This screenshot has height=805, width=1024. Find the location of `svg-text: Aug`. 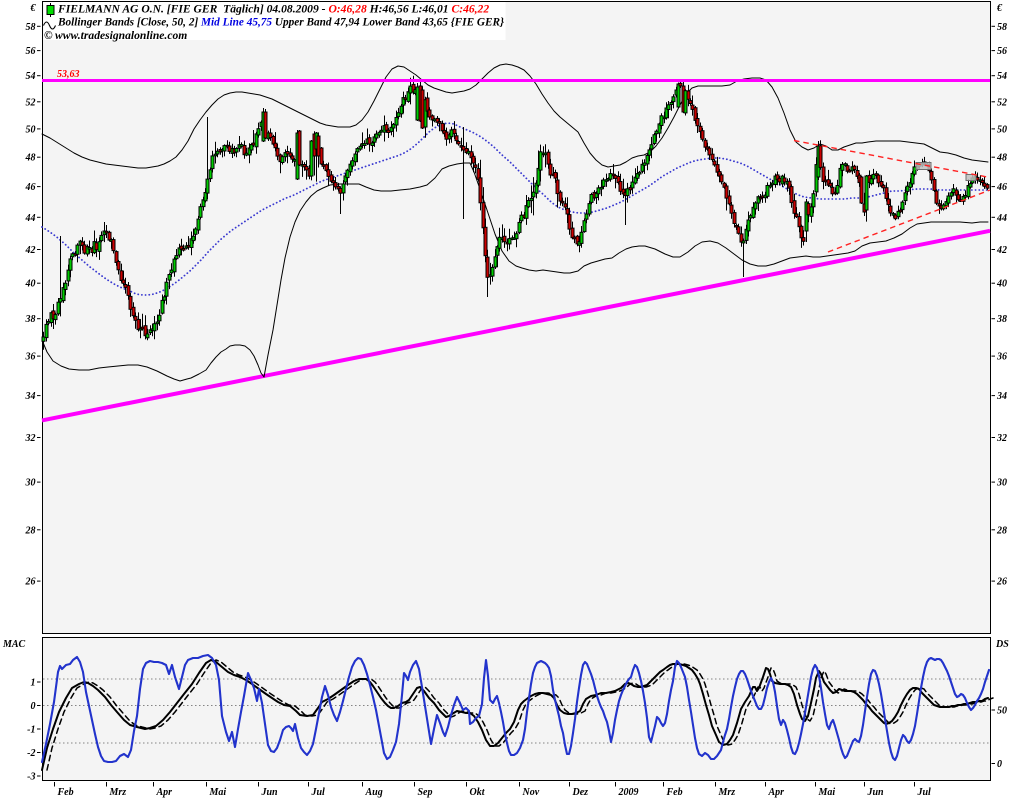

svg-text: Aug is located at coordinates (374, 792).